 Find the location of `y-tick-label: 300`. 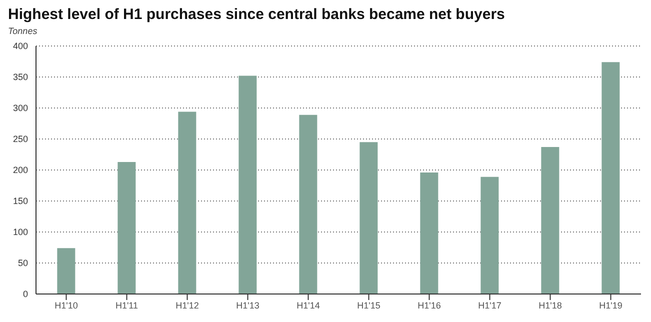

y-tick-label: 300 is located at coordinates (20, 108).